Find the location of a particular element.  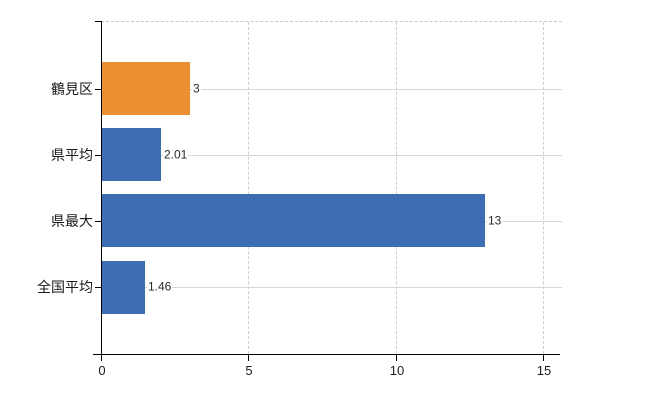

x-tick-label-15: 15 is located at coordinates (544, 370).